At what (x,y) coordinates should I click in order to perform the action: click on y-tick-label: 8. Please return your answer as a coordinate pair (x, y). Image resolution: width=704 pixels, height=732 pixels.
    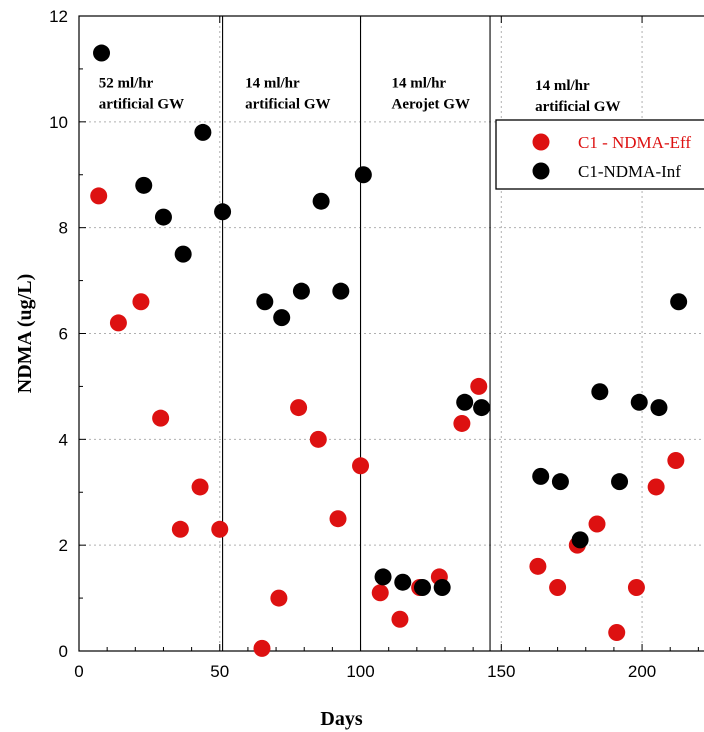
    Looking at the image, I should click on (63, 228).